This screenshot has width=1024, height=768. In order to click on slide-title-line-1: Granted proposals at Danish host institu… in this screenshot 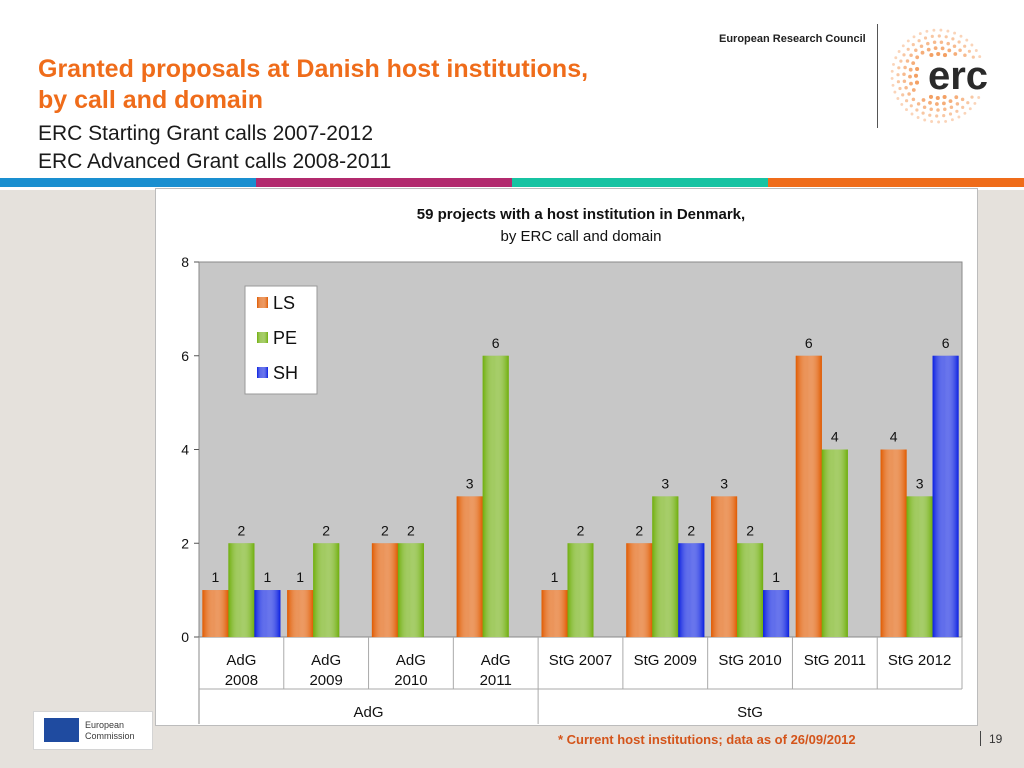, I will do `click(313, 69)`.